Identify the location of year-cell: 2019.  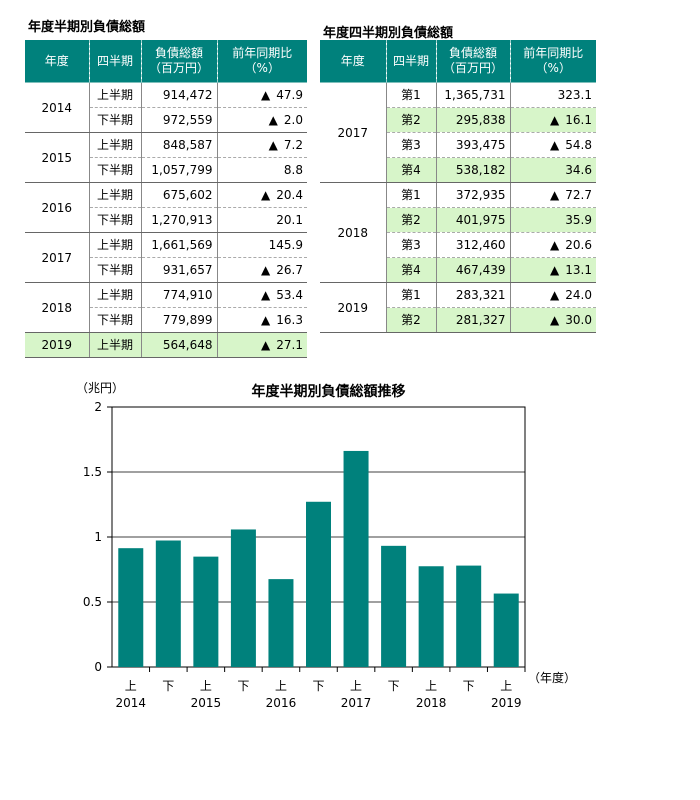
(57, 345).